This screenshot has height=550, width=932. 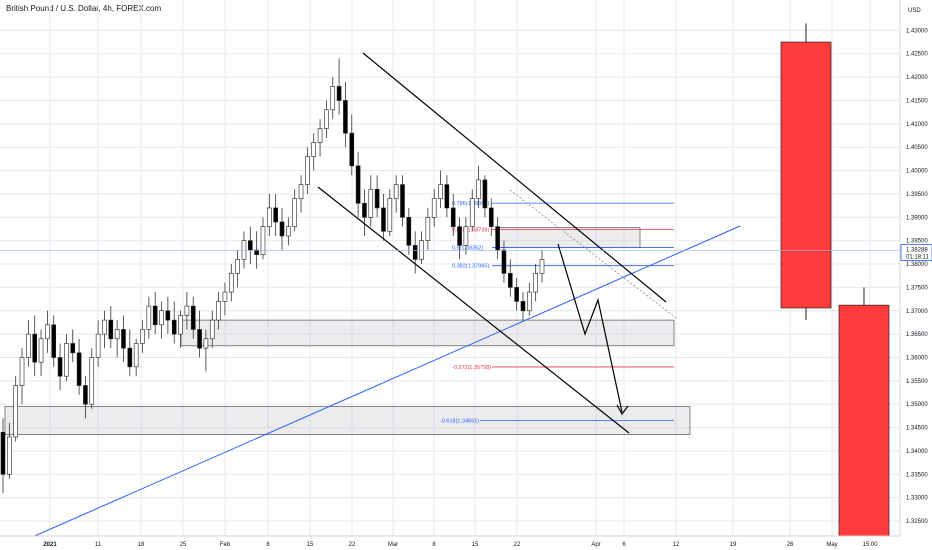 I want to click on time-tick-label: 11, so click(x=98, y=545).